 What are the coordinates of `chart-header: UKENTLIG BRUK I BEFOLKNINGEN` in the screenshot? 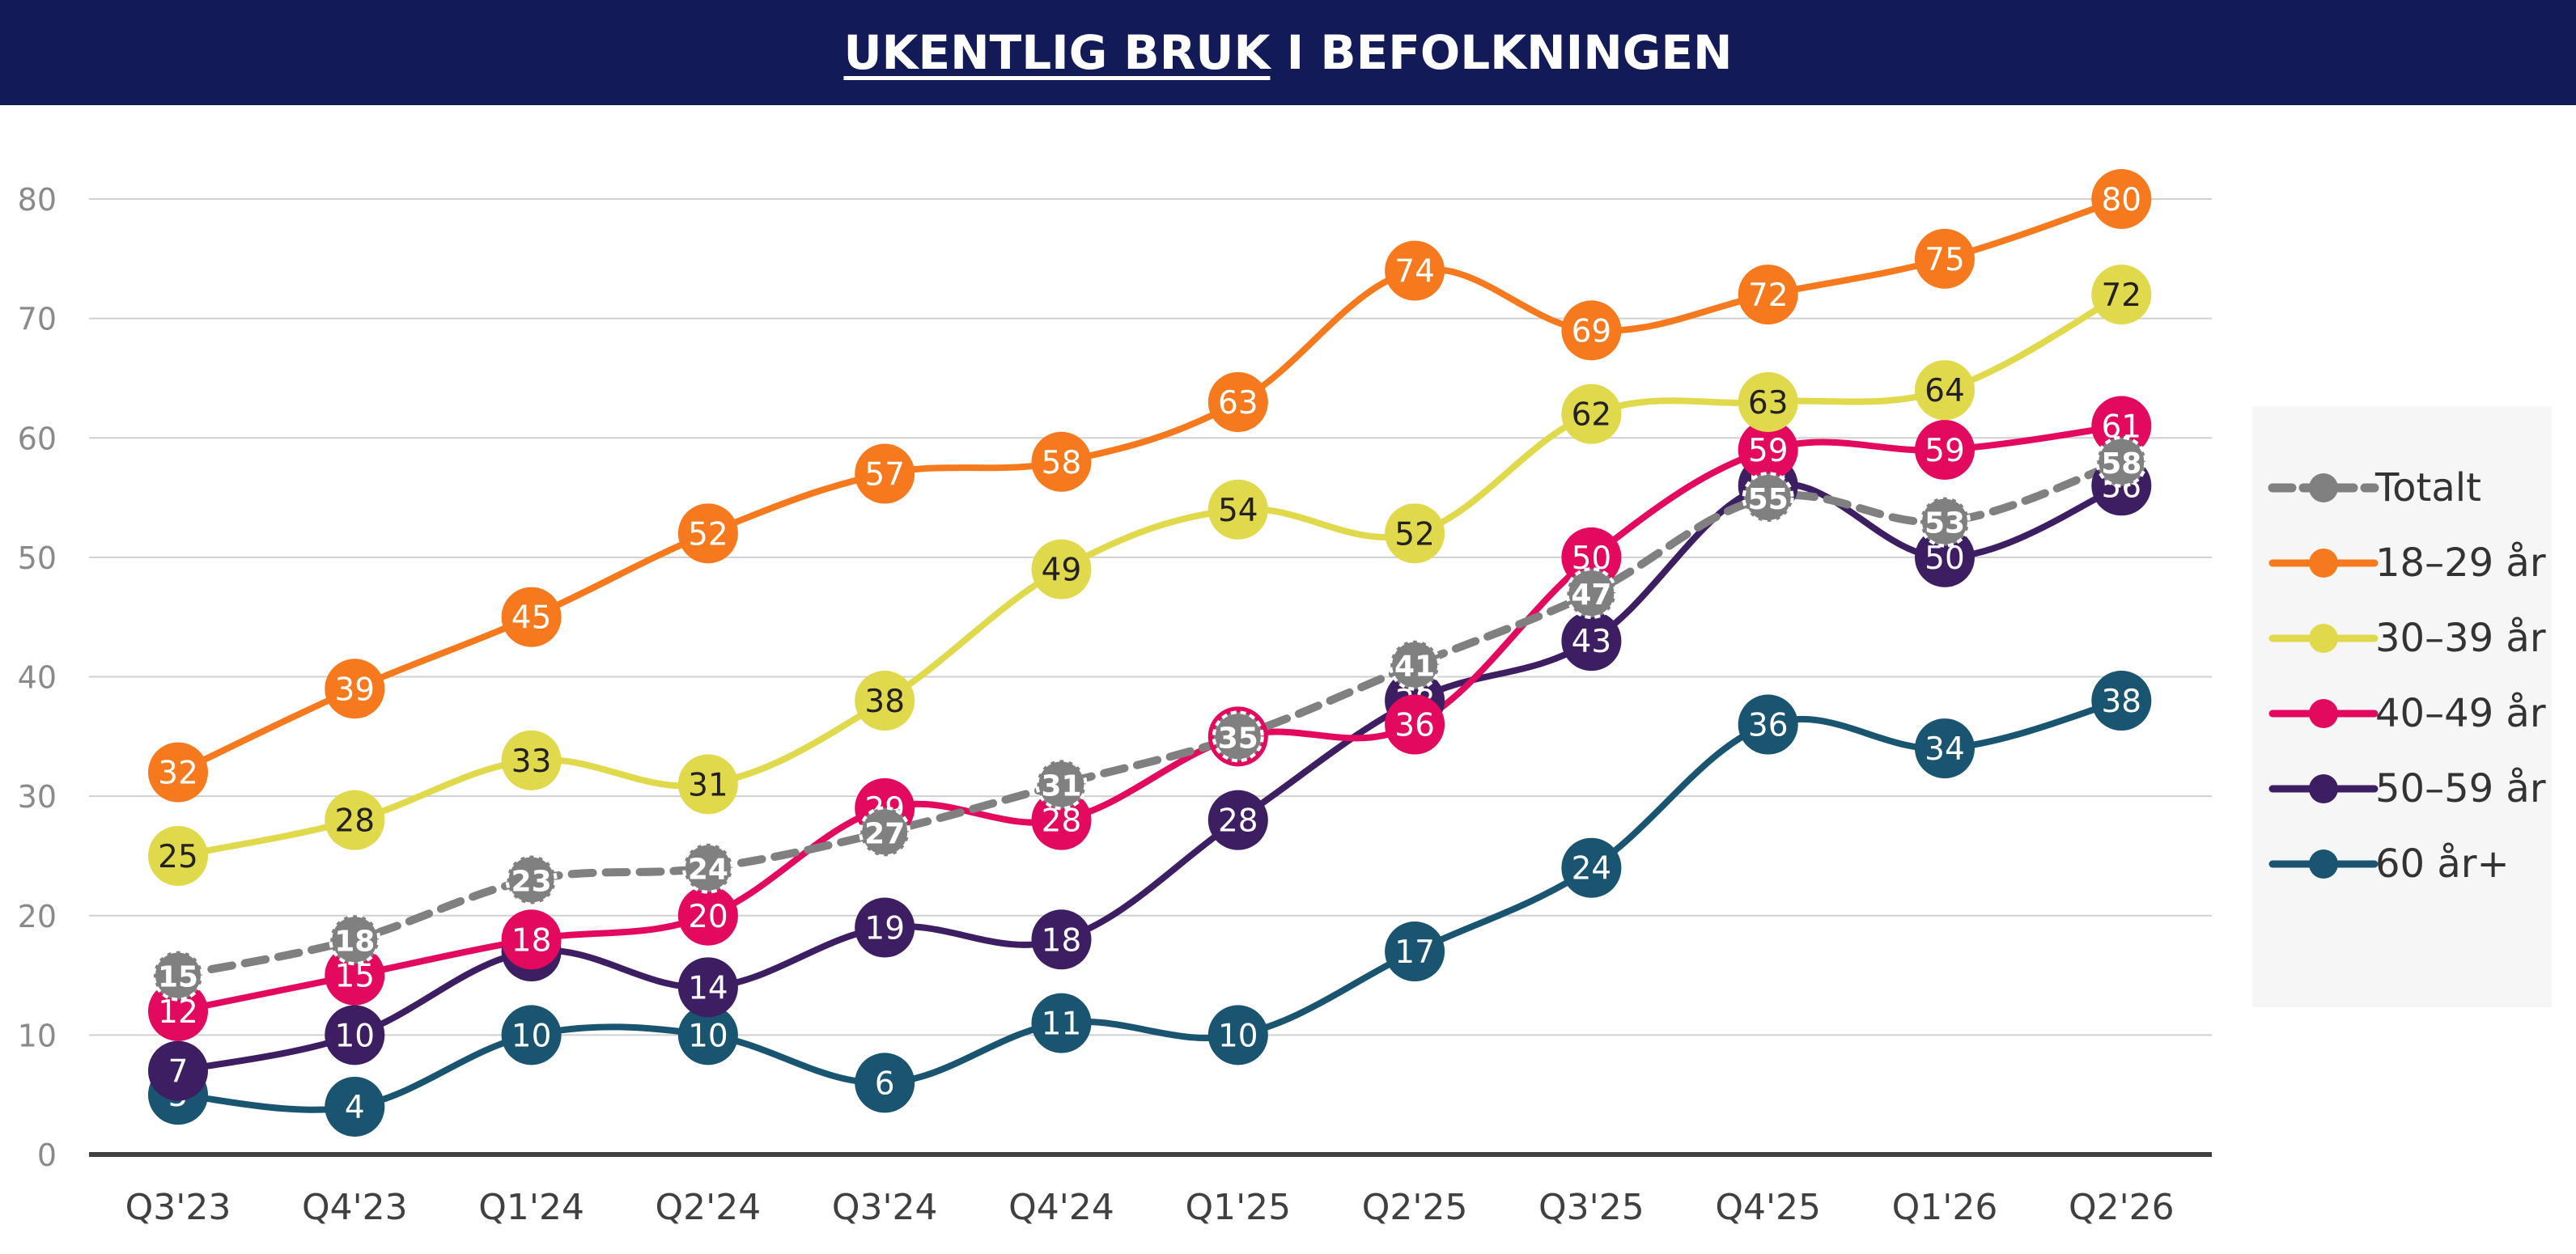 It's located at (1288, 52).